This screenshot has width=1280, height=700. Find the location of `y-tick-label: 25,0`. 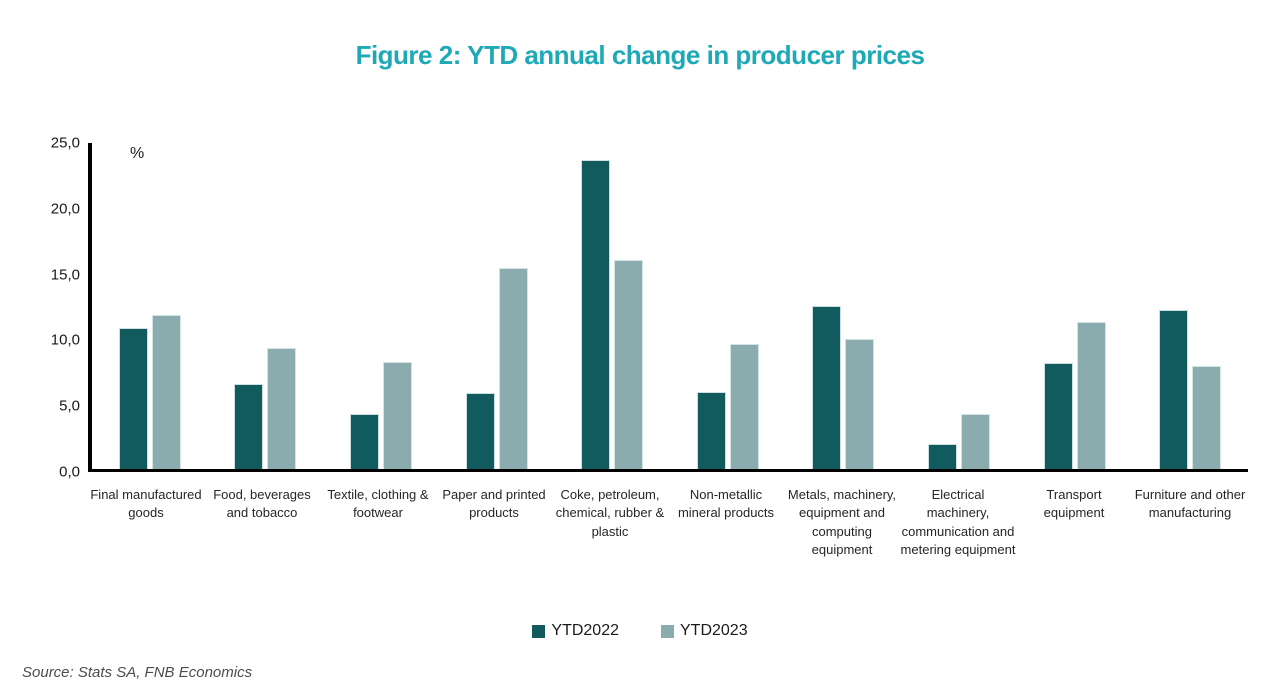

y-tick-label: 25,0 is located at coordinates (65, 143).